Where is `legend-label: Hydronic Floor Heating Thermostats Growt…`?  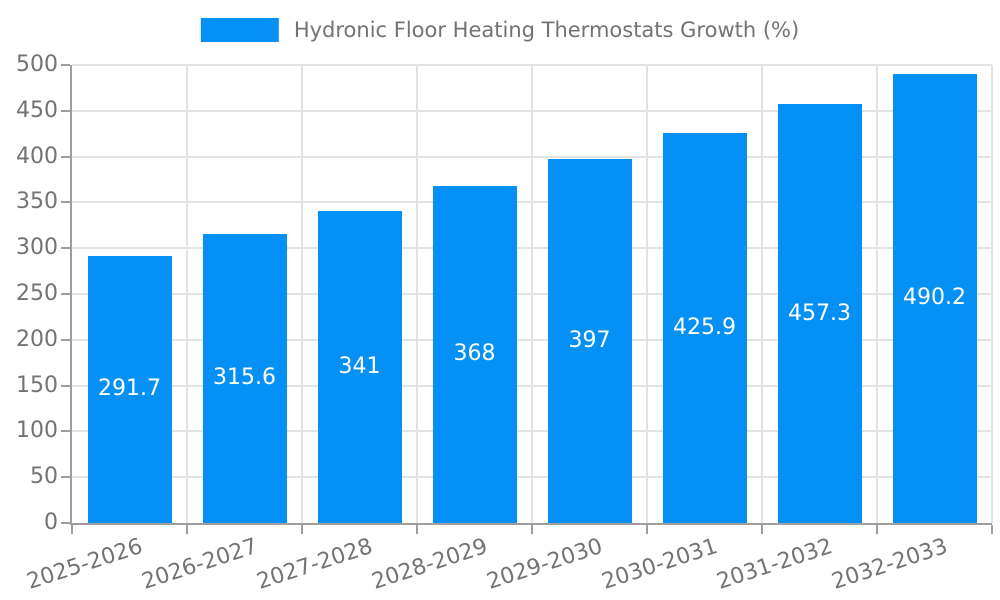 legend-label: Hydronic Floor Heating Thermostats Growt… is located at coordinates (546, 30).